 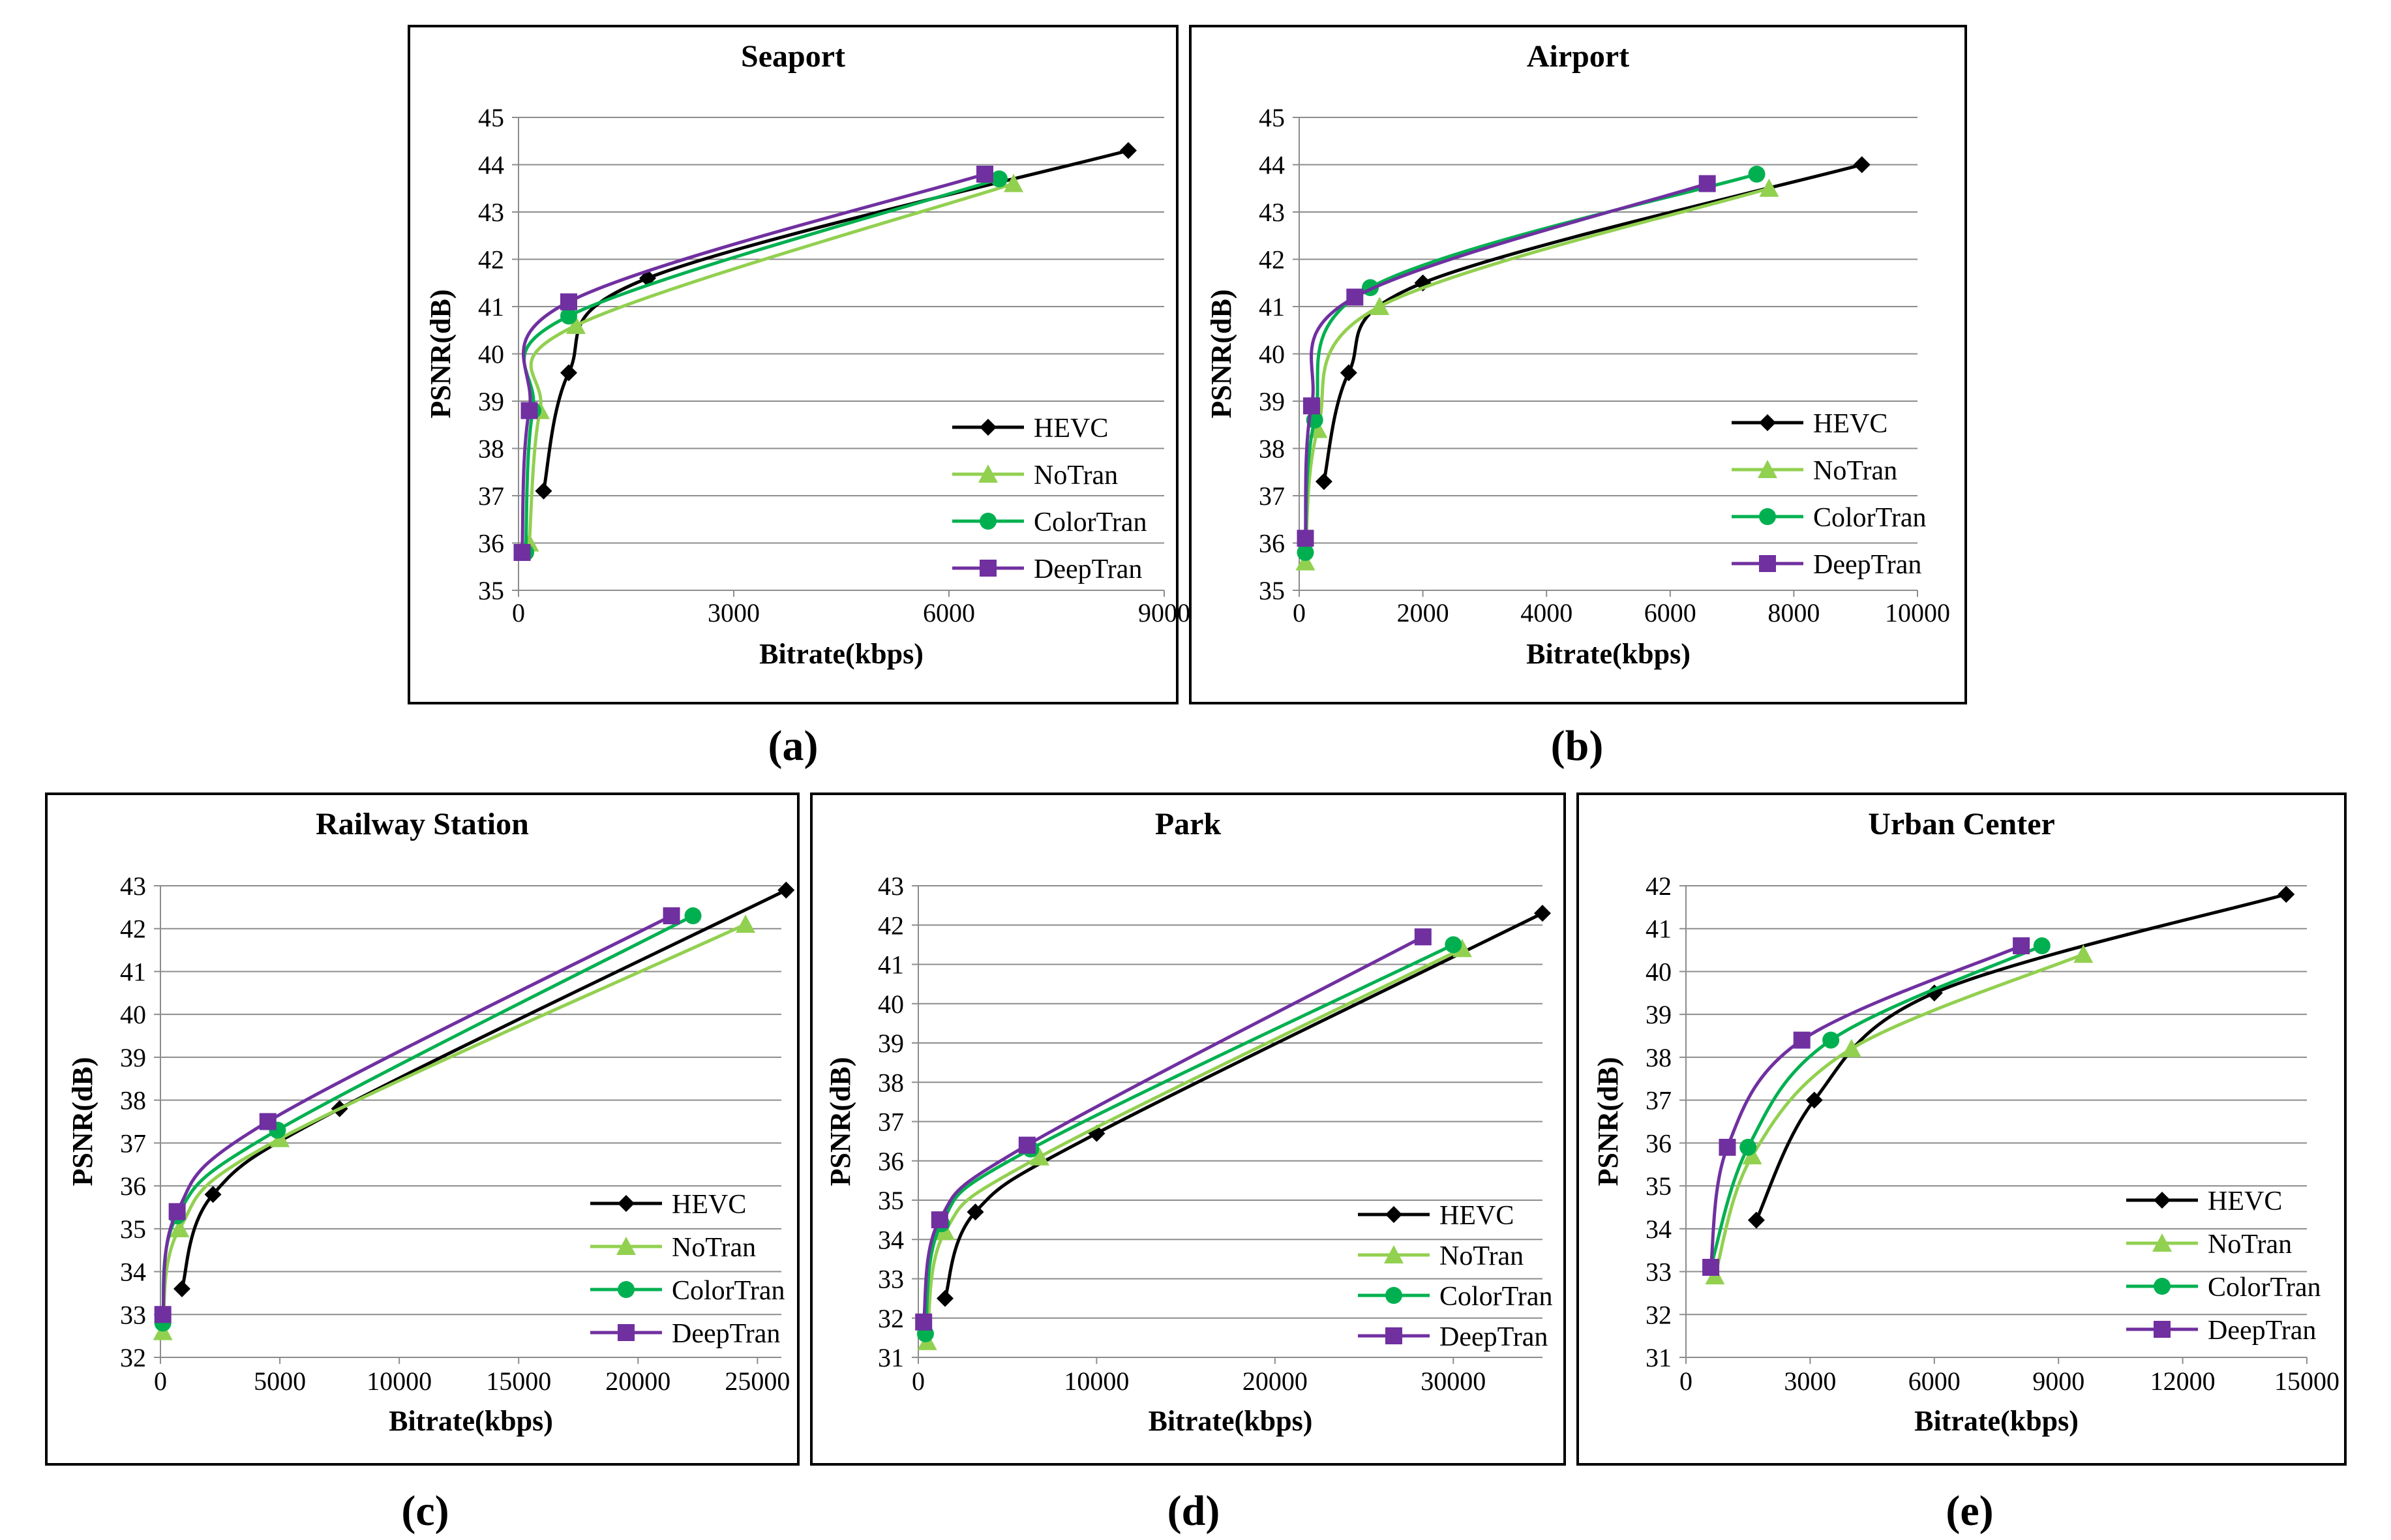 What do you see at coordinates (1423, 612) in the screenshot?
I see `x-tick-label: 2000` at bounding box center [1423, 612].